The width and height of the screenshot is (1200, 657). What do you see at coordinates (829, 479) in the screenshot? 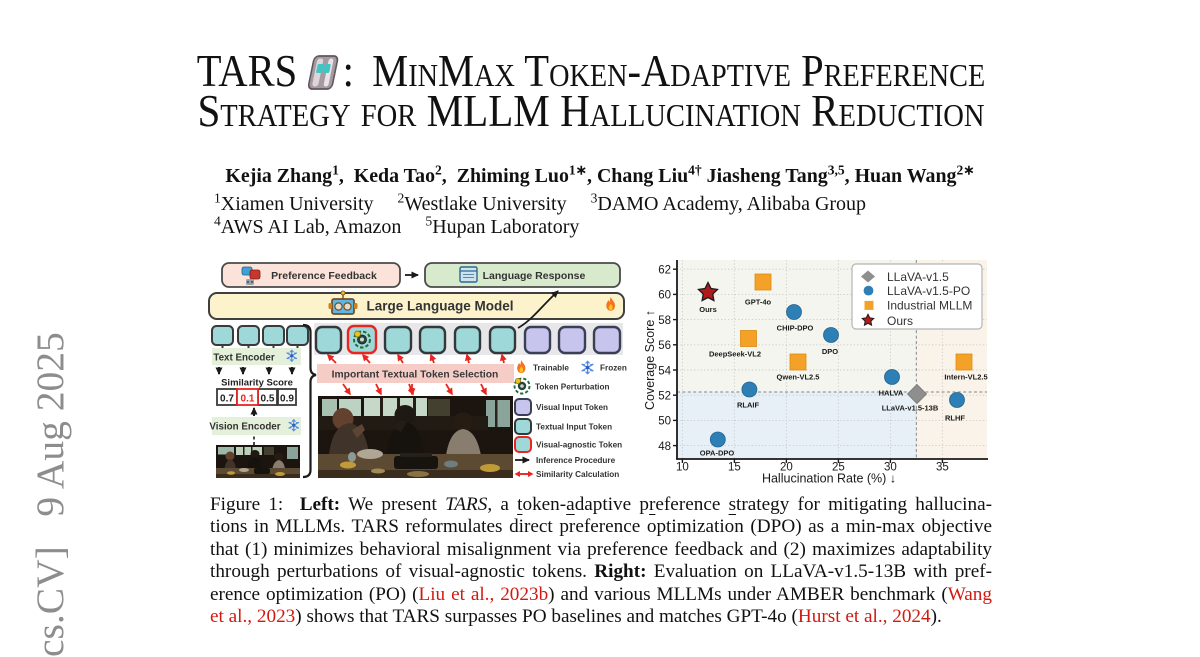
I see `svg-text: Hallucination Rate (%) ↓` at bounding box center [829, 479].